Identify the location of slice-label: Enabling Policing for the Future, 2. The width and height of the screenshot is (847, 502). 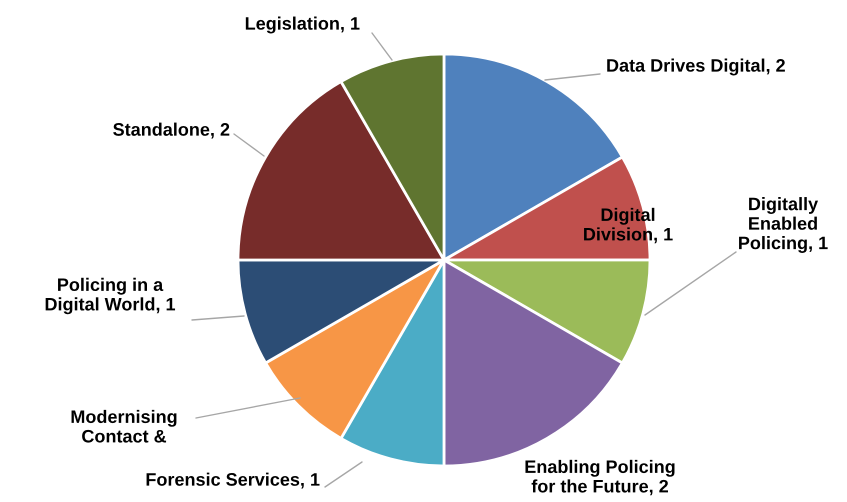
(600, 478).